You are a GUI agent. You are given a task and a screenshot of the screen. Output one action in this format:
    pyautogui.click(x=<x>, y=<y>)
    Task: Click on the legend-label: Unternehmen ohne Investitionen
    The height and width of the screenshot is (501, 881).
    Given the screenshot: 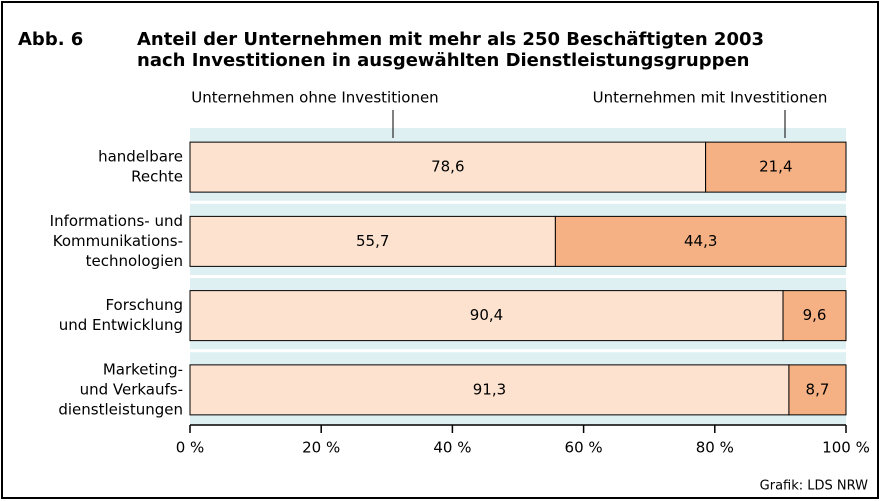 What is the action you would take?
    pyautogui.click(x=314, y=98)
    